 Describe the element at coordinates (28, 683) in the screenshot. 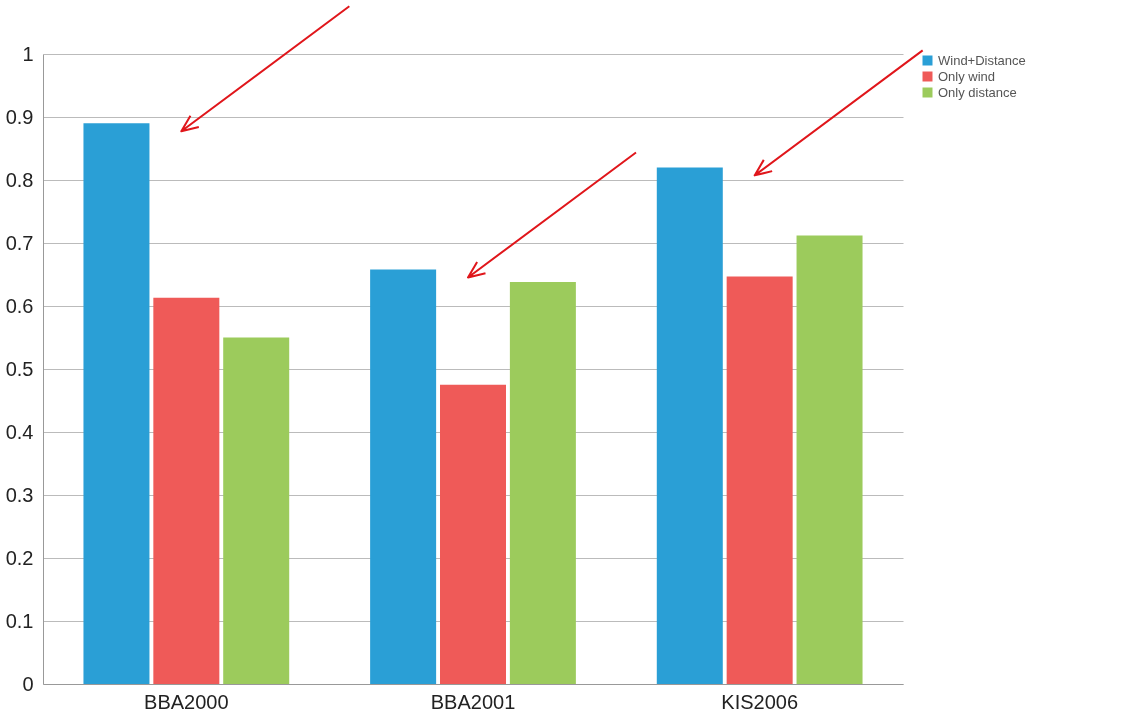

I see `y-tick-label: 0` at that location.